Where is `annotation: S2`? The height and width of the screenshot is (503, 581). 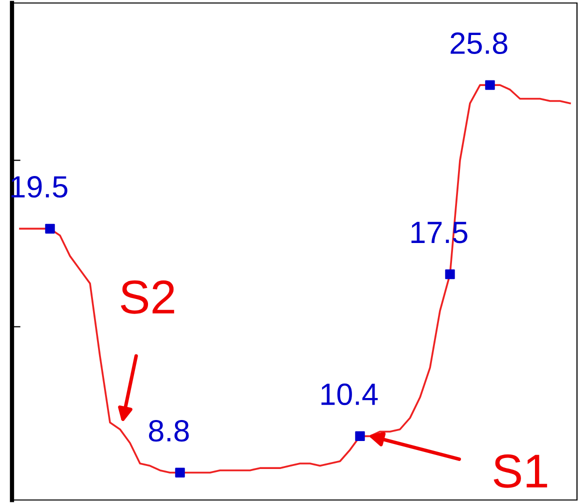
annotation: S2 is located at coordinates (147, 297).